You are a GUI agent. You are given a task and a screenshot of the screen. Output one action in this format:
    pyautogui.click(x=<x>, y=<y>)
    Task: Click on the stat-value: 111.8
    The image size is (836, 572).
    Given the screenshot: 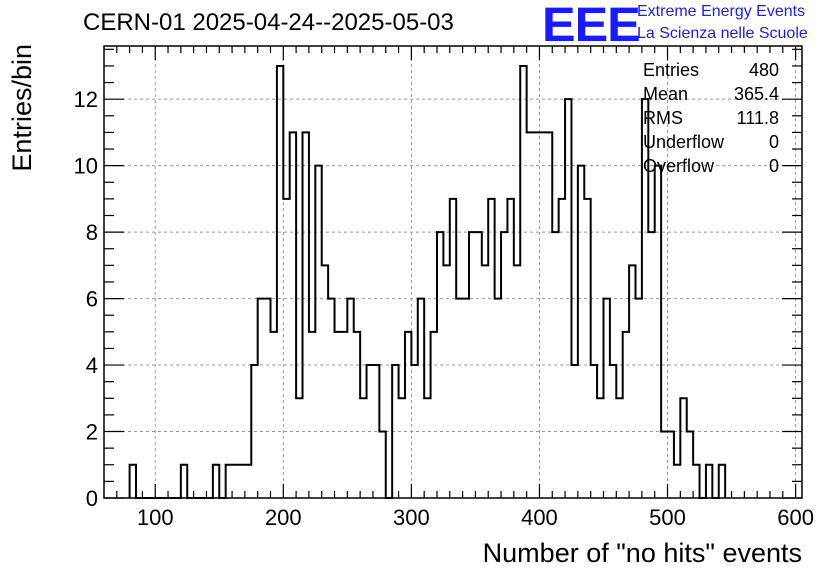 What is the action you would take?
    pyautogui.click(x=757, y=118)
    